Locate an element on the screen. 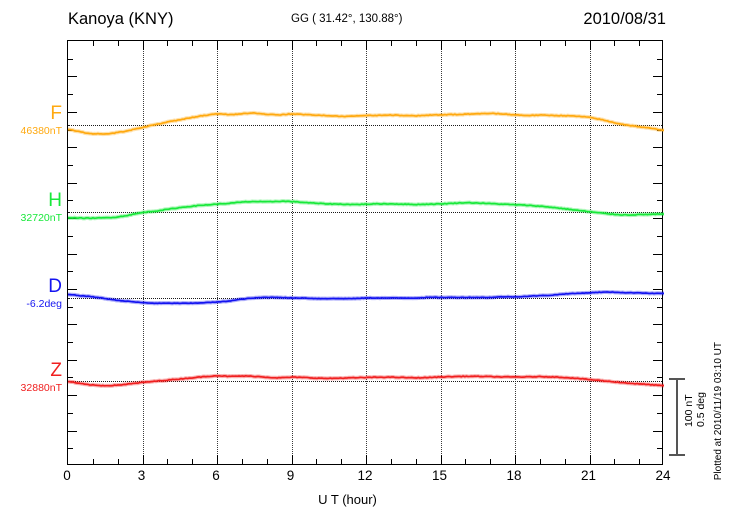  component-baseline-F: 46380nT is located at coordinates (41, 131).